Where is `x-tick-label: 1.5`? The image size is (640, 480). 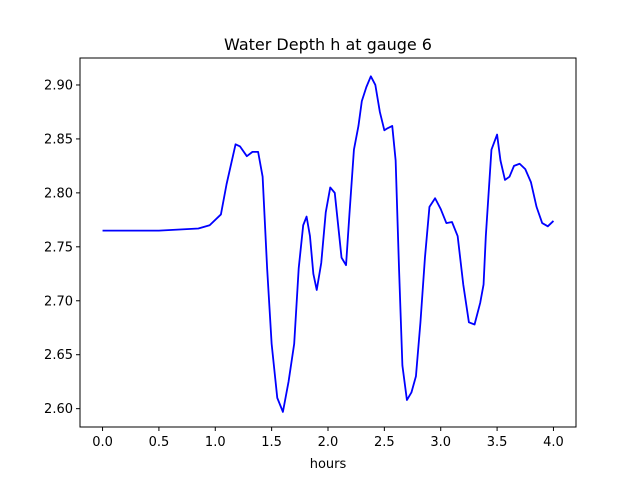 x-tick-label: 1.5 is located at coordinates (271, 442).